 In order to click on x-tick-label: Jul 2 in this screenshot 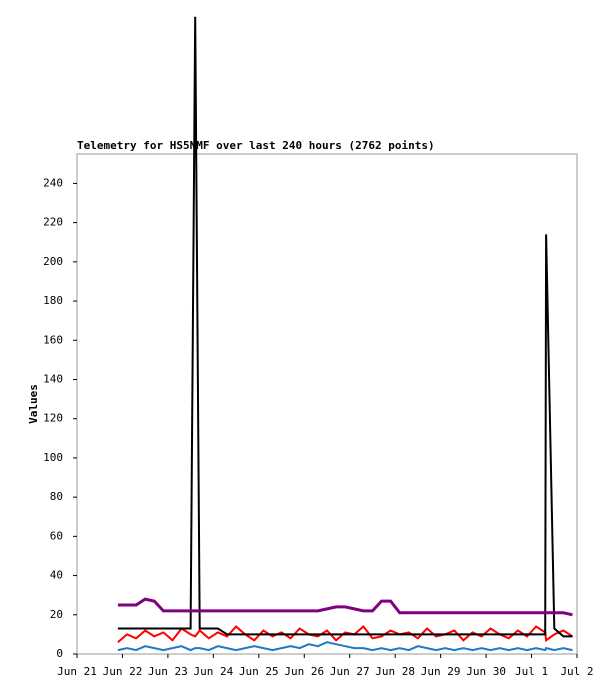, I will do `click(576, 671)`.